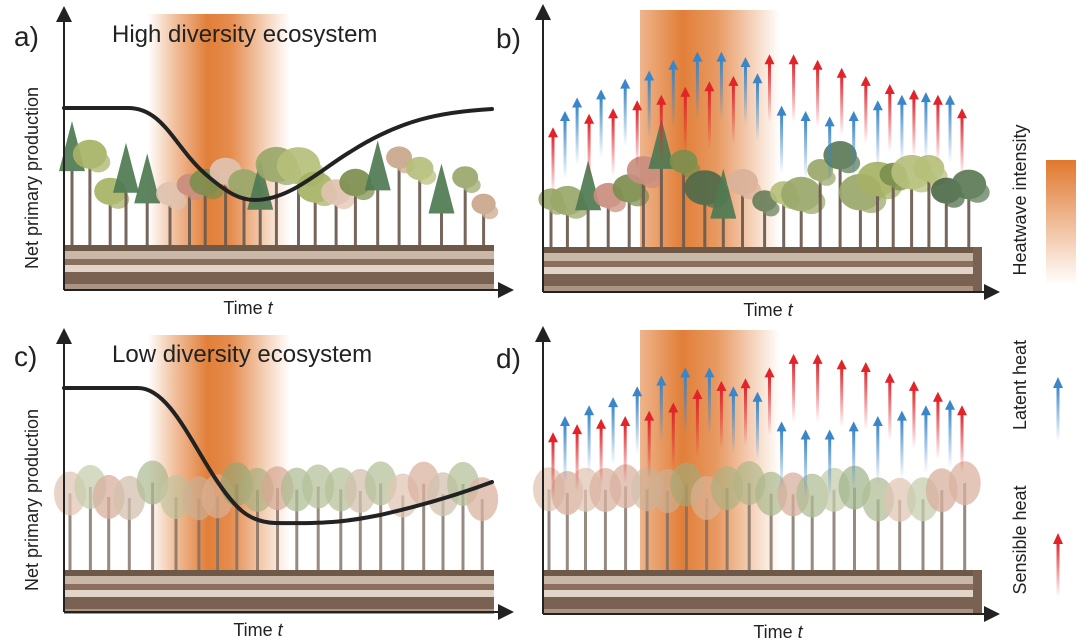 The height and width of the screenshot is (643, 1083). What do you see at coordinates (1020, 539) in the screenshot?
I see `sensible-legend-label: Sensible heat` at bounding box center [1020, 539].